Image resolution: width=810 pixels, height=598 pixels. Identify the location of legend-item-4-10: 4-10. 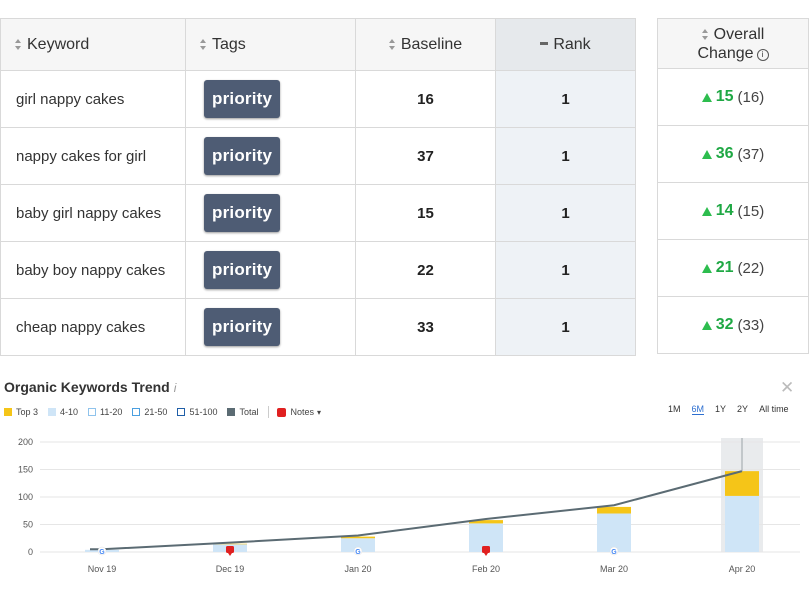
(63, 412).